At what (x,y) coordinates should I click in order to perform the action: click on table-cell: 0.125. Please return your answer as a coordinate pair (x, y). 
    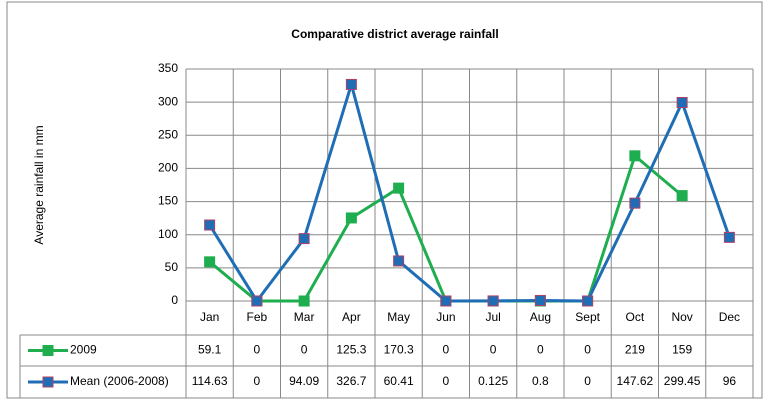
    Looking at the image, I should click on (493, 381).